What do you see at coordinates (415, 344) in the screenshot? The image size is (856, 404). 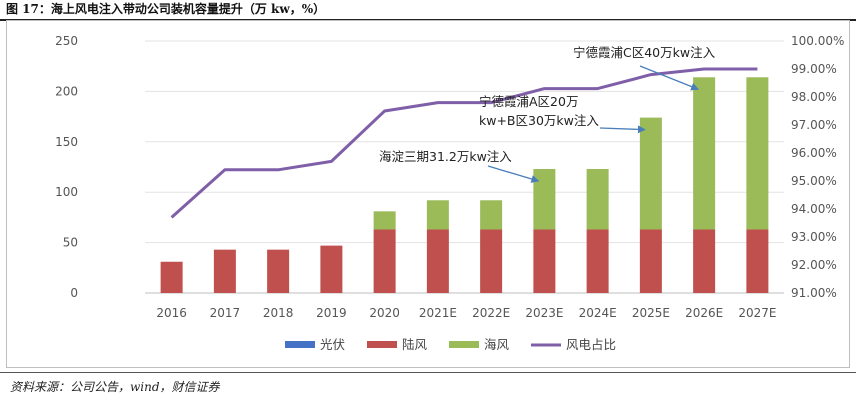 I see `legend-label-onshore: 陆风` at bounding box center [415, 344].